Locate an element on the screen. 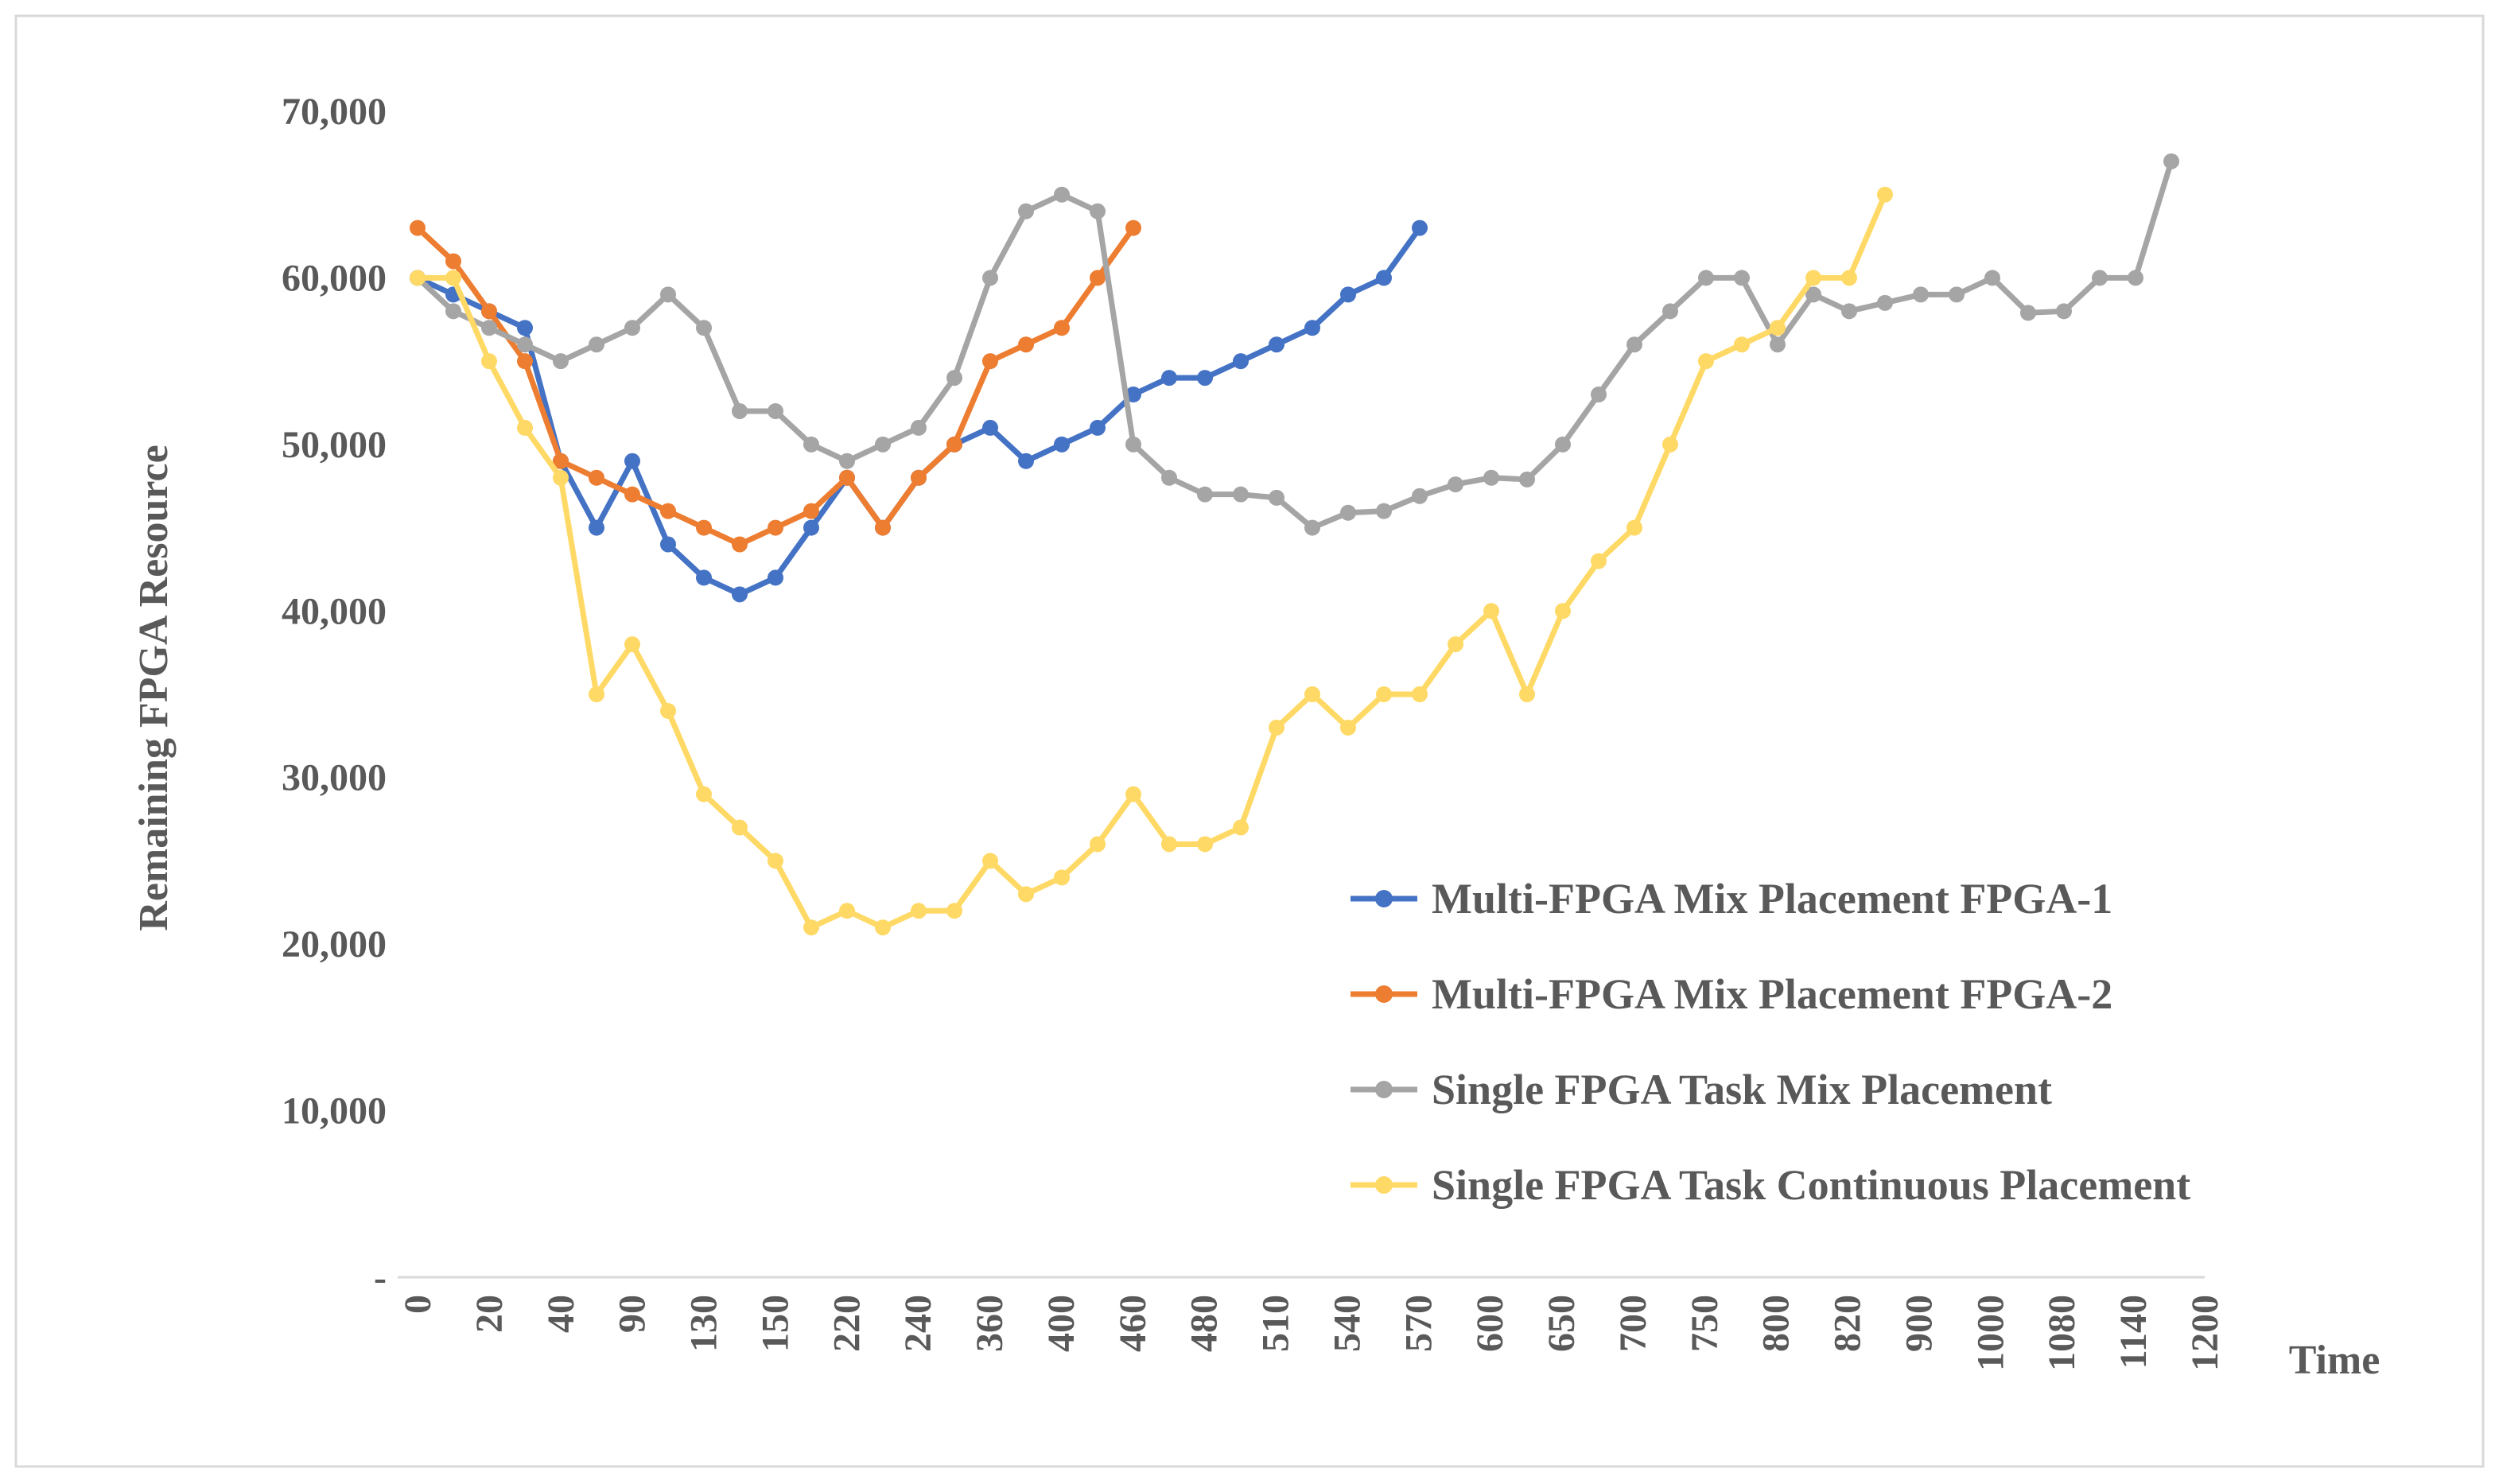 This screenshot has height=1484, width=2499. legend-label: Single FPGA Task Continuous Placement is located at coordinates (1811, 1185).